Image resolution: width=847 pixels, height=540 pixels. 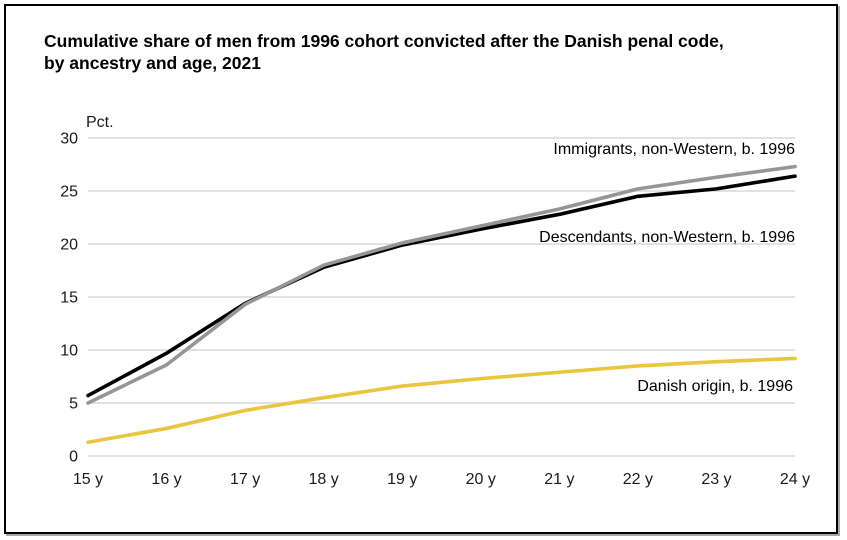 I want to click on series-label-descendants: Descendants, non-Western, b. 1996, so click(x=667, y=237).